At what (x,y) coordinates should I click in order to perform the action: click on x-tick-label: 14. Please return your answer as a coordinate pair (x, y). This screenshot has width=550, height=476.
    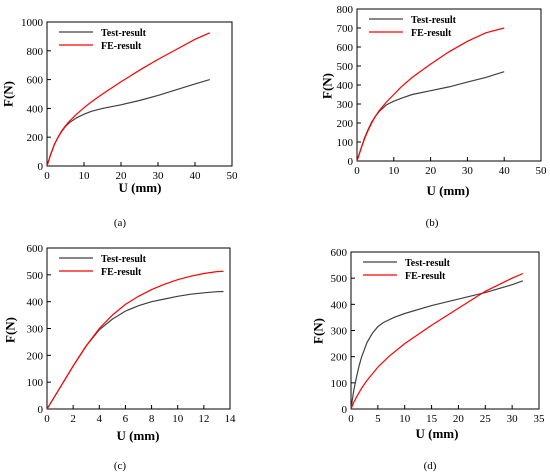
    Looking at the image, I should click on (231, 419).